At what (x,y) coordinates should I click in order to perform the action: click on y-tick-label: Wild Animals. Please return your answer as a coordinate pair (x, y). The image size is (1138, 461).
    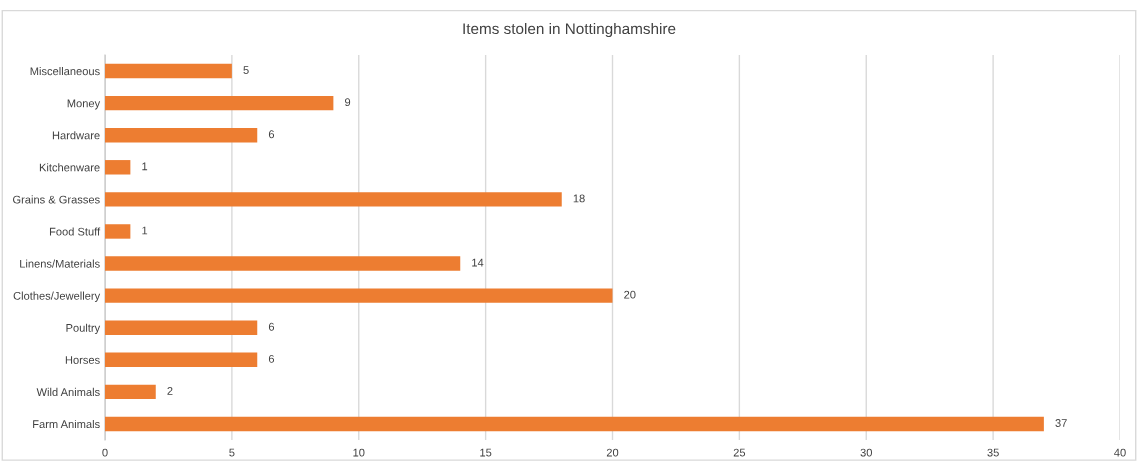
    Looking at the image, I should click on (68, 392).